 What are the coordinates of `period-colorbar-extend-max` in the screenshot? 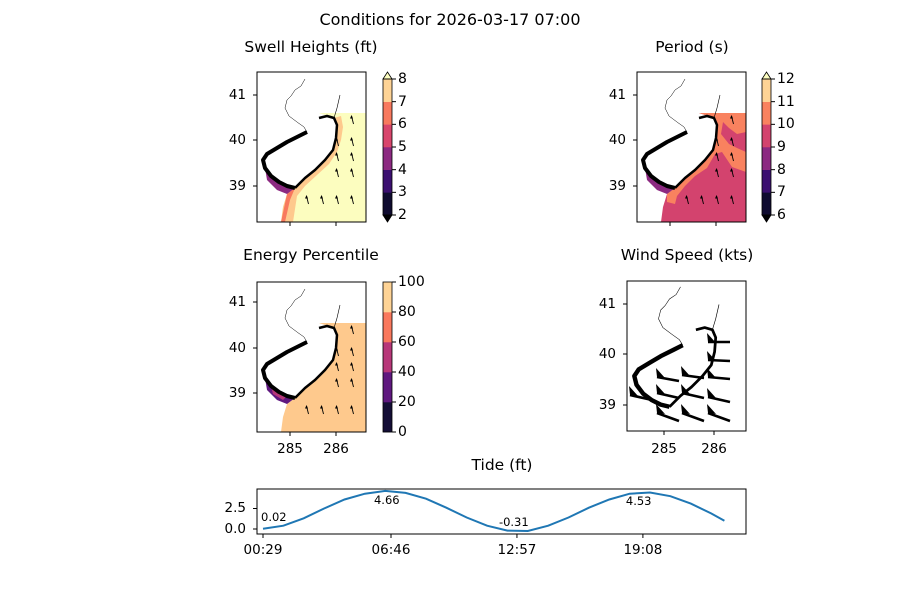 It's located at (766, 75).